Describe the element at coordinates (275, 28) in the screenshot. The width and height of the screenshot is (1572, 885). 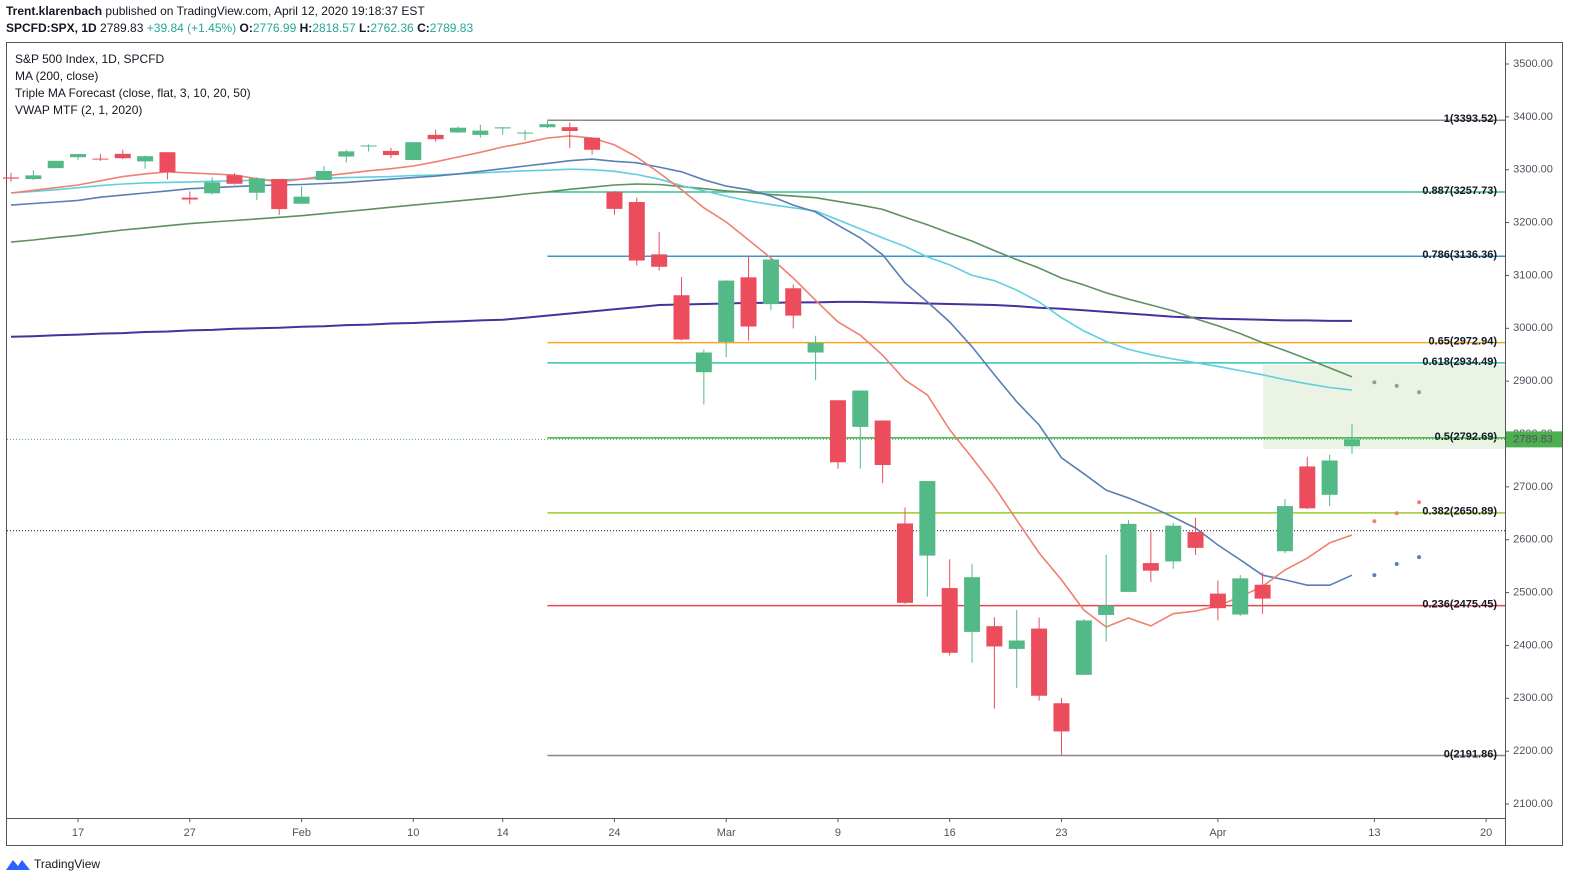
I see `o-value: 2776.99` at that location.